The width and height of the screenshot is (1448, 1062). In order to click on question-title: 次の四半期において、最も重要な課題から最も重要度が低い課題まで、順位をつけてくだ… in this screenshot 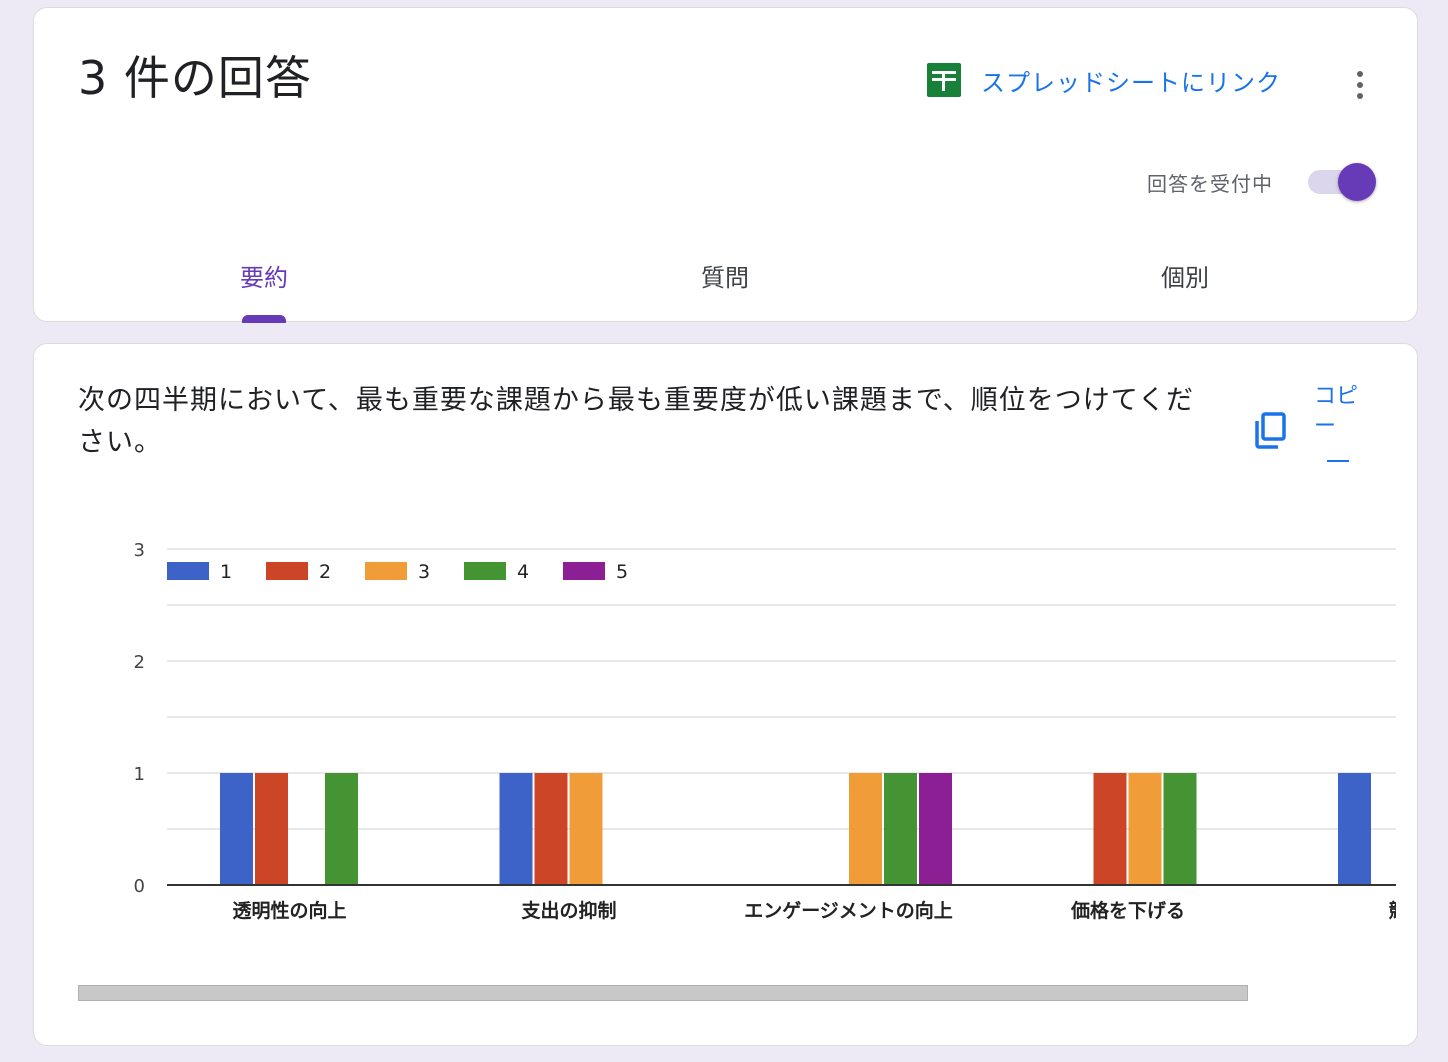, I will do `click(636, 421)`.